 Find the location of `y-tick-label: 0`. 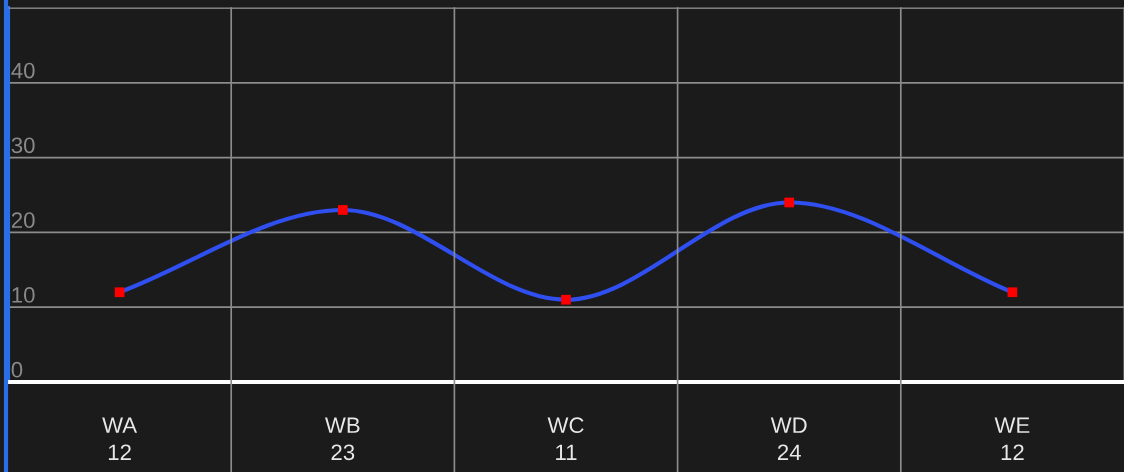

y-tick-label: 0 is located at coordinates (17, 369).